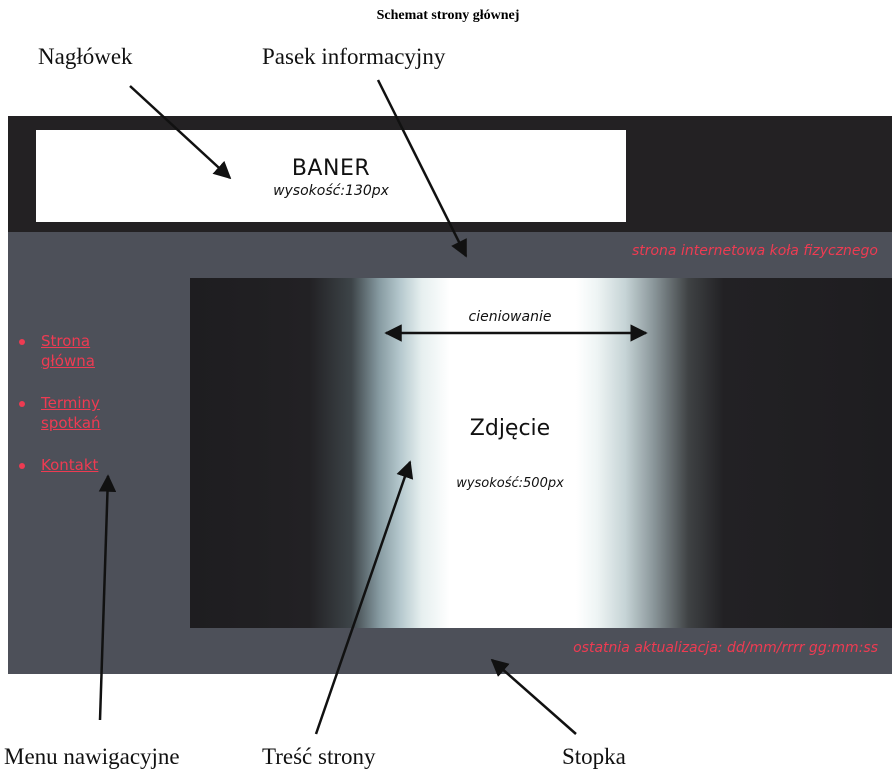 This screenshot has height=784, width=896. What do you see at coordinates (754, 251) in the screenshot?
I see `info-bar-text: strona internetowa koła fizycznego` at bounding box center [754, 251].